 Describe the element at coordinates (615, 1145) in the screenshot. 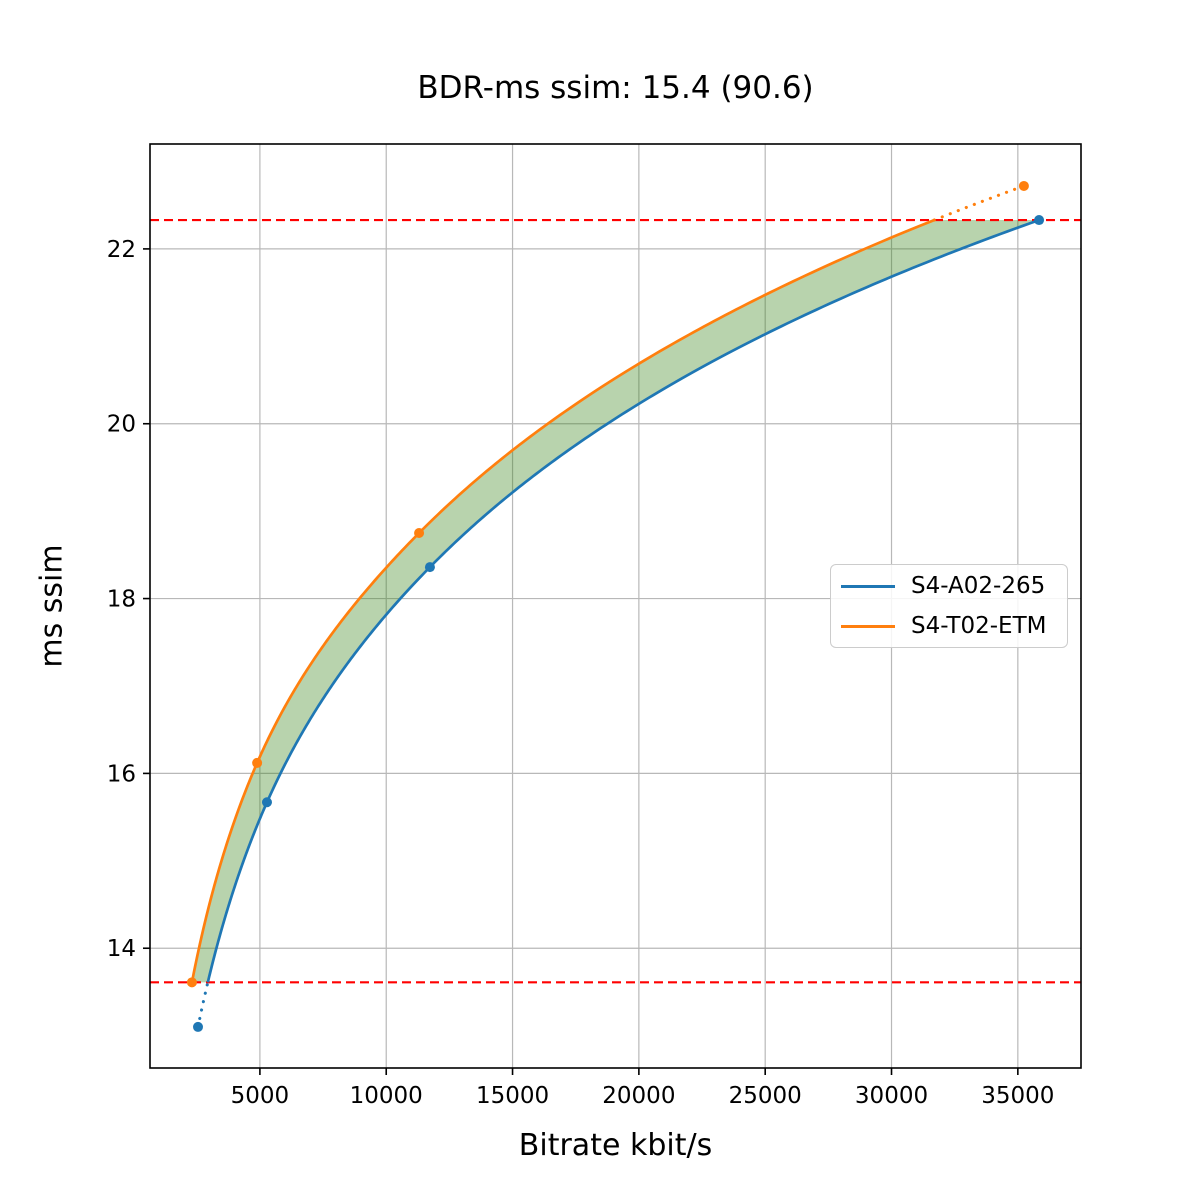

I see `x-axis-label: Bitrate kbit/s` at that location.